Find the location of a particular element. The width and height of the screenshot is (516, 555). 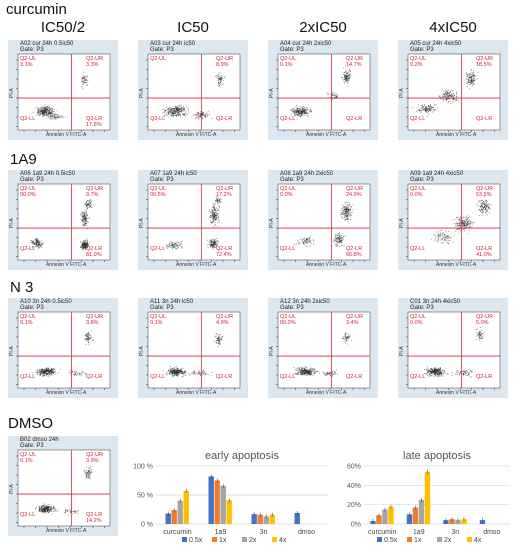

quadrant-ul-label: Q2-UL is located at coordinates (158, 59).